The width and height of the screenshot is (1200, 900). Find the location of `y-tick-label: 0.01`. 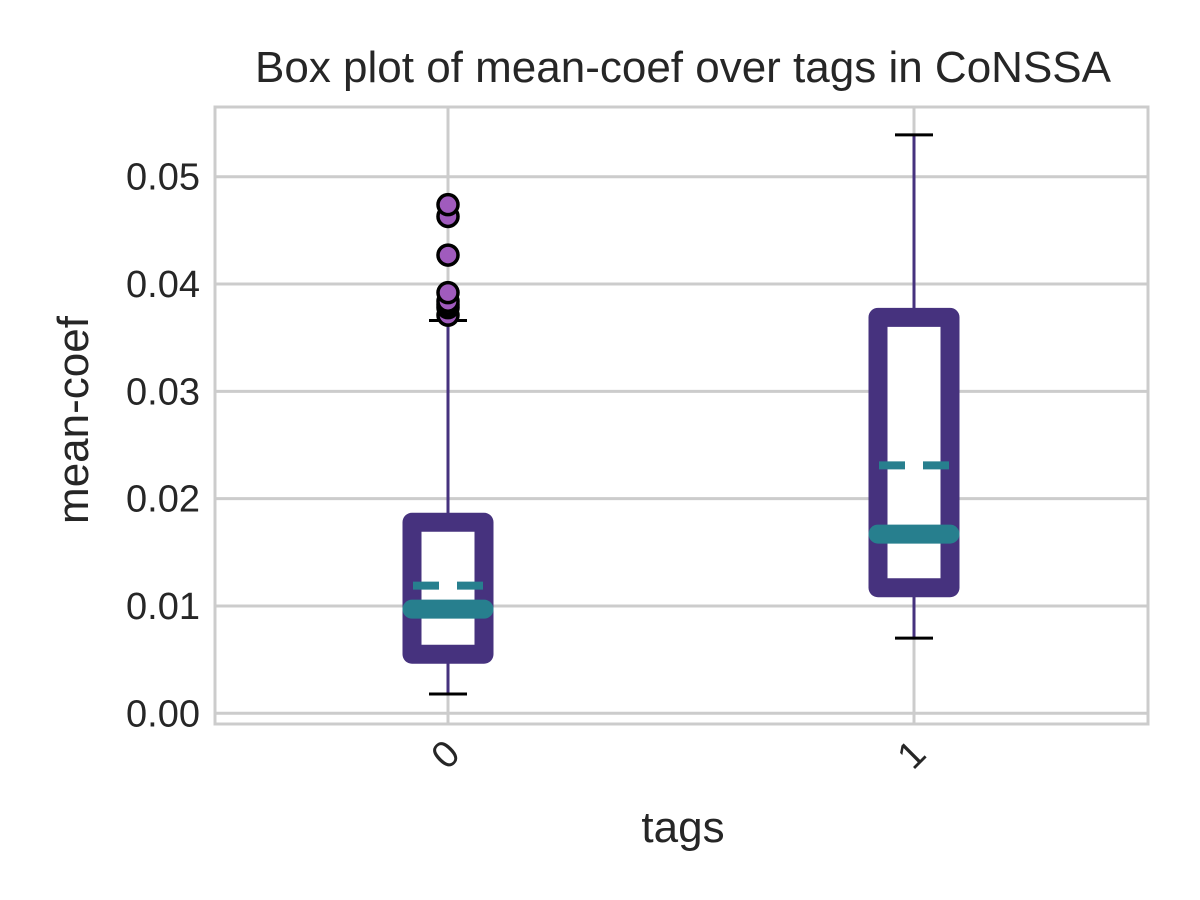

y-tick-label: 0.01 is located at coordinates (163, 607).